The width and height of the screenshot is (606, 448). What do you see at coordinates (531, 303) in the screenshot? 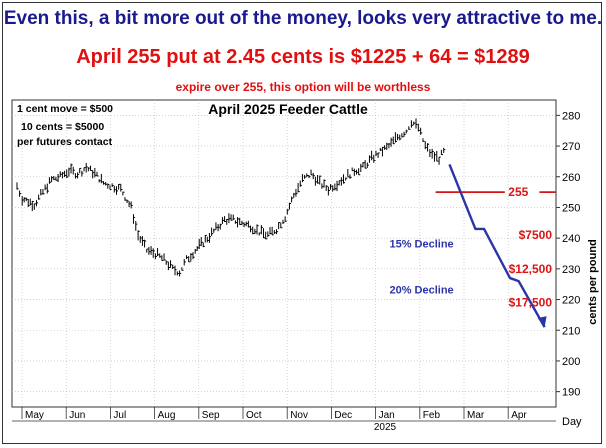
I see `value-label: $17,500` at bounding box center [531, 303].